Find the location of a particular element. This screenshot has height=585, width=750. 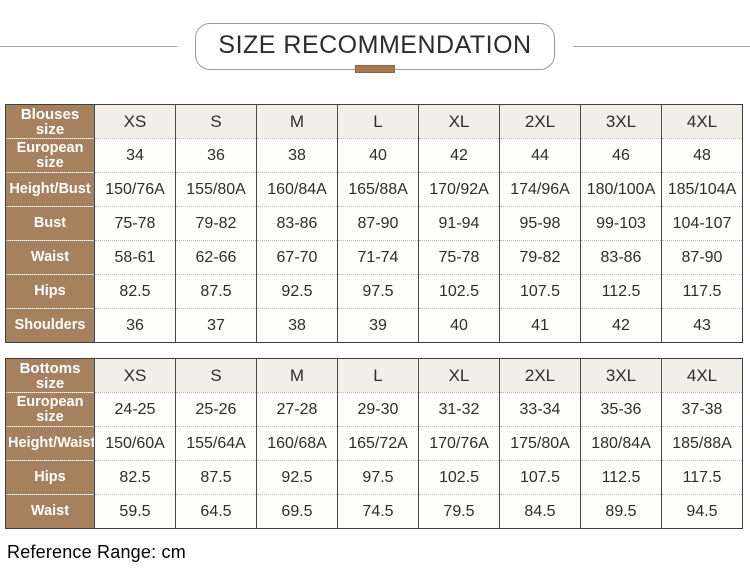

measurement-cell: 94.5 is located at coordinates (702, 511).